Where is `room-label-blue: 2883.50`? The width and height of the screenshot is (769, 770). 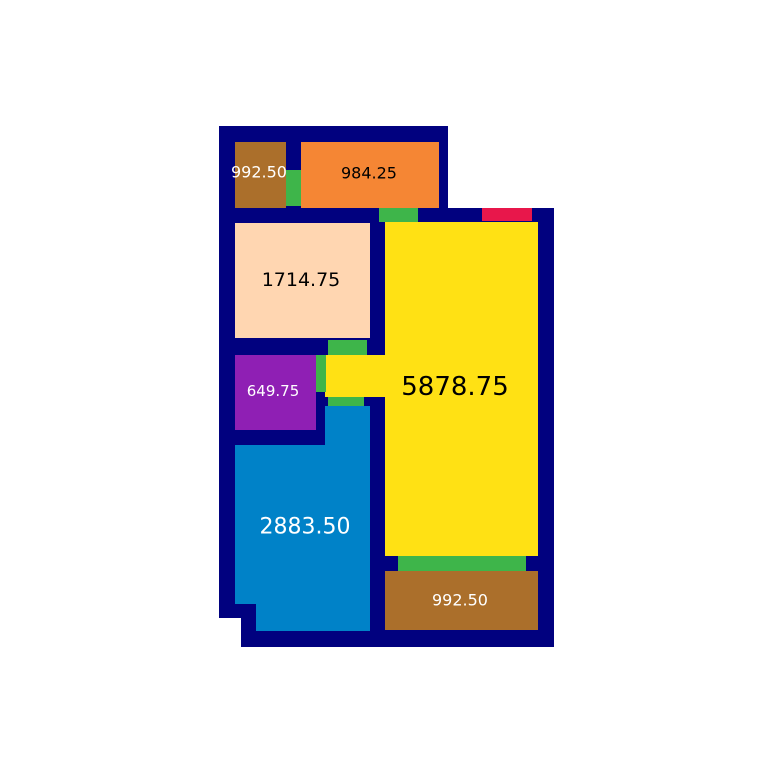
room-label-blue: 2883.50 is located at coordinates (305, 527).